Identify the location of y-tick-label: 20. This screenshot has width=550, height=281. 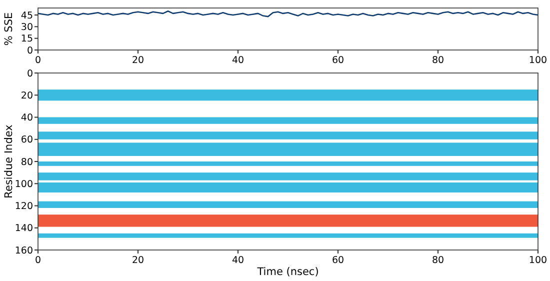
(26, 96).